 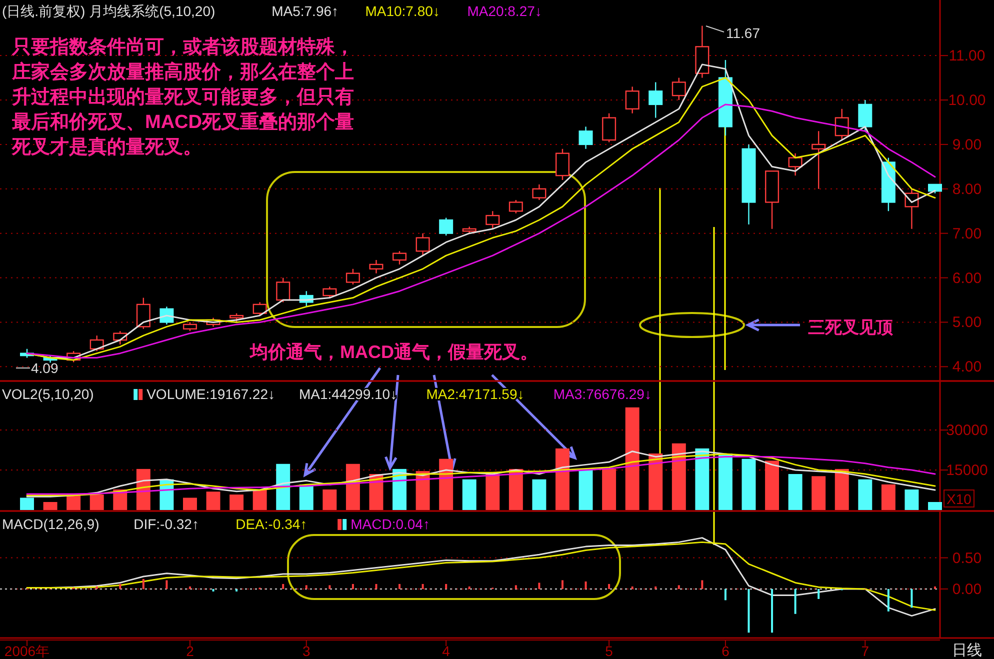 What do you see at coordinates (390, 524) in the screenshot?
I see `legend-label: MACD:0.04↑` at bounding box center [390, 524].